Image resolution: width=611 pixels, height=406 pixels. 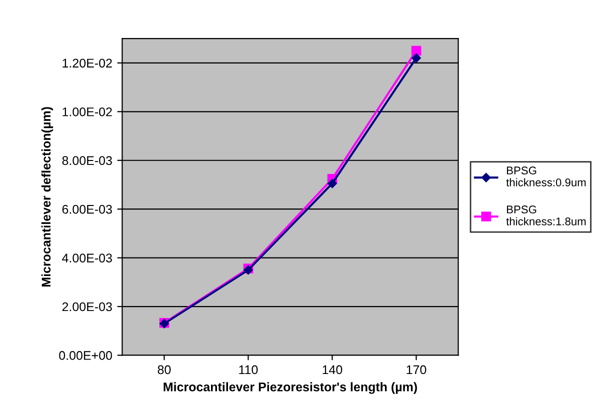 What do you see at coordinates (87, 111) in the screenshot?
I see `y-tick-label: 1.00E-02` at bounding box center [87, 111].